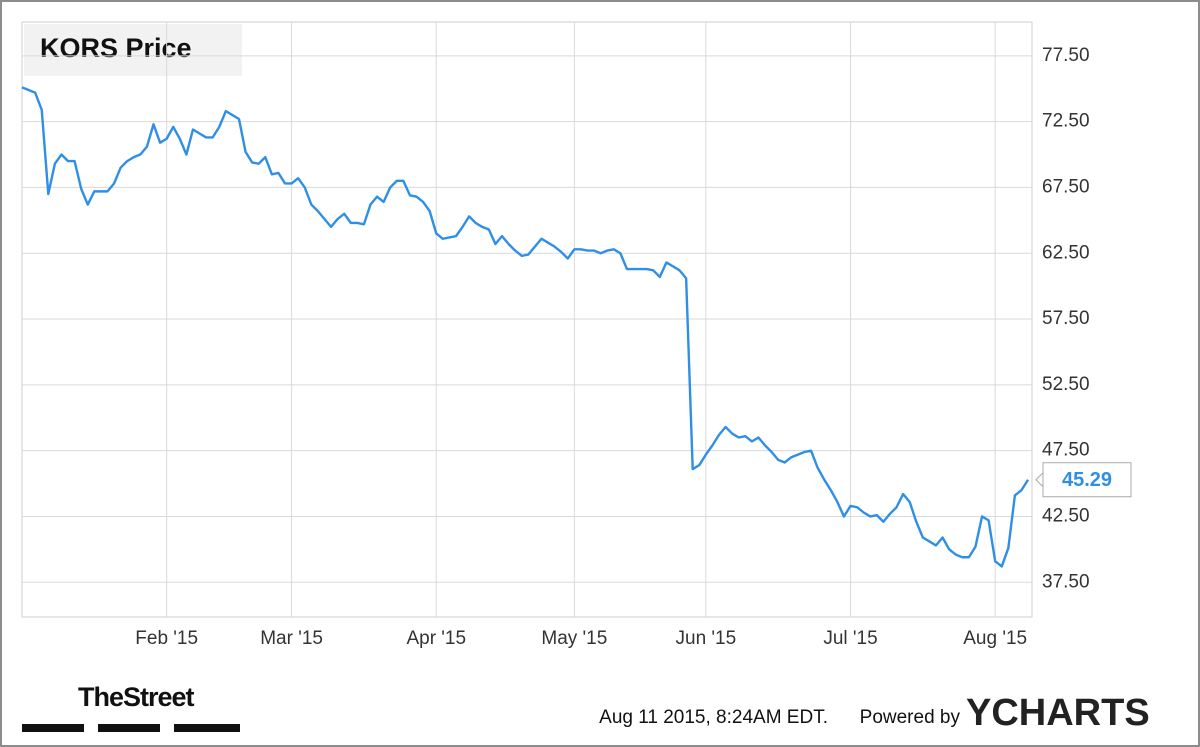 This screenshot has height=747, width=1200. I want to click on x-tick-label: Mar '15, so click(291, 638).